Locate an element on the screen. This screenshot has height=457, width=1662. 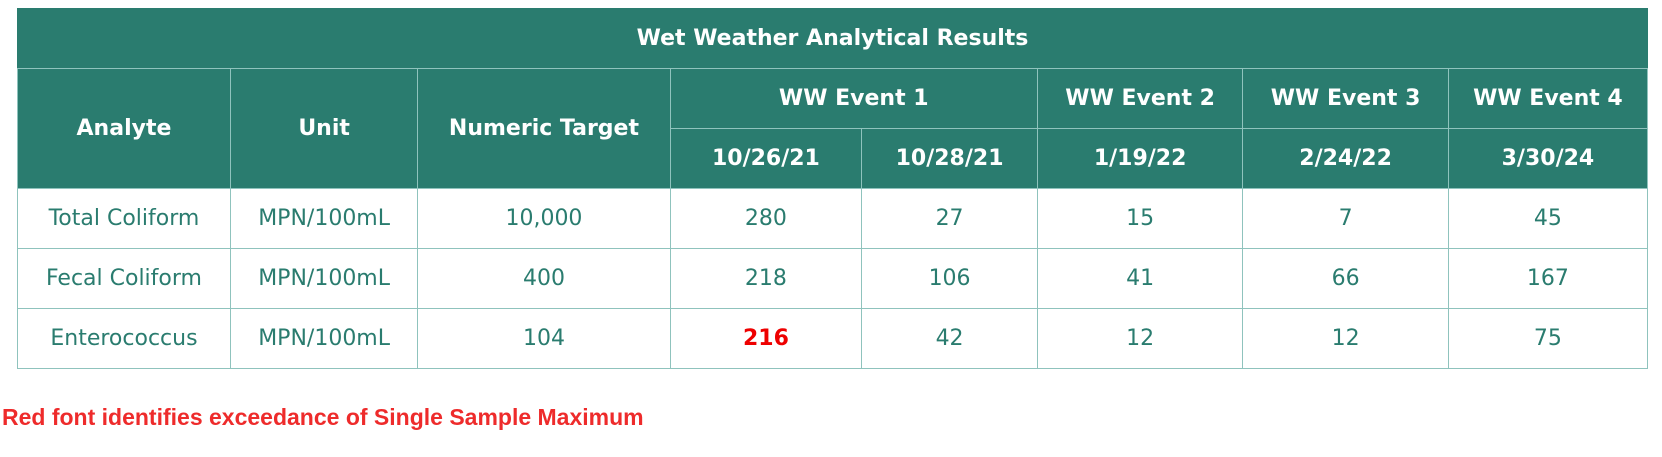
result-cell: 42 is located at coordinates (949, 338).